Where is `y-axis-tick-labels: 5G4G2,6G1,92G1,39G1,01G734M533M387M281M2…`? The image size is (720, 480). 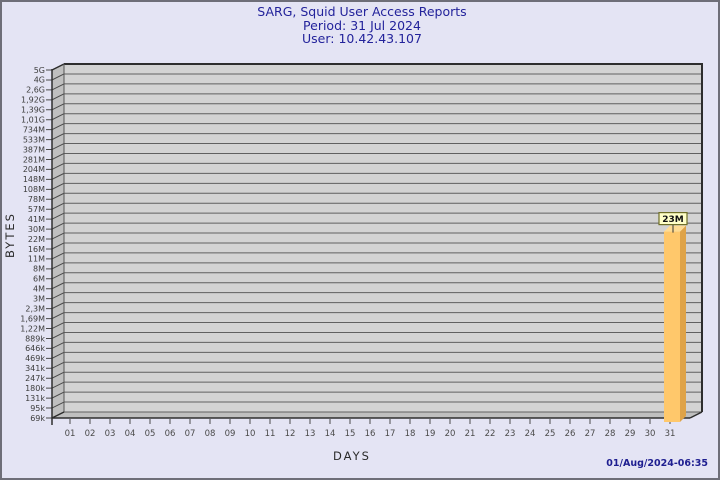 y-axis-tick-labels: 5G4G2,6G1,92G1,39G1,01G734M533M387M281M2… is located at coordinates (32, 244).